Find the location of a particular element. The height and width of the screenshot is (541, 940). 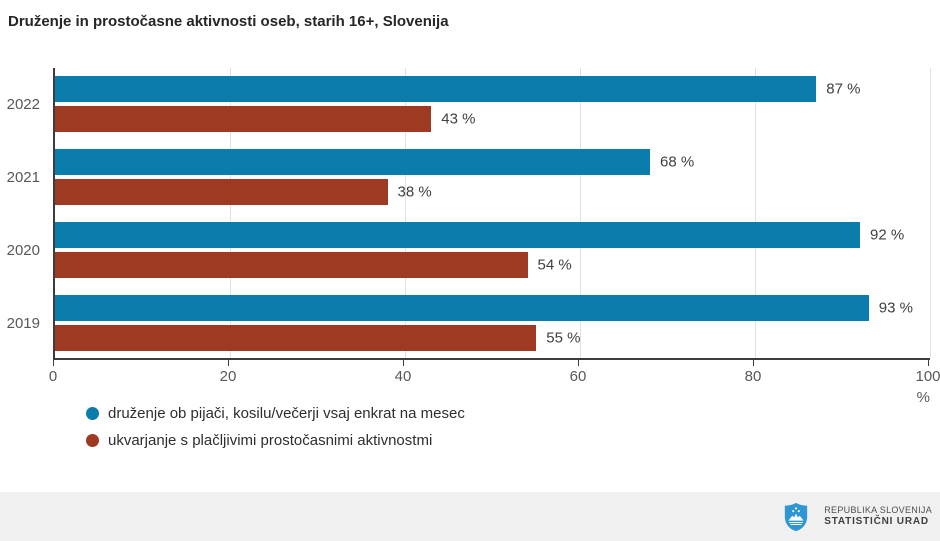

bar-value-label-2021-series2: 38 % is located at coordinates (414, 192).